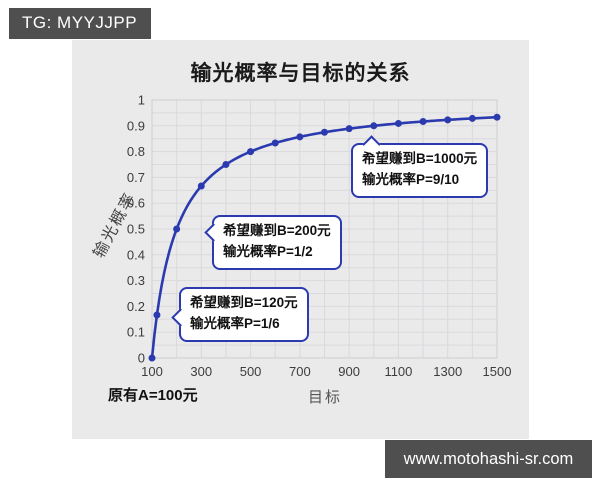 This screenshot has height=480, width=600. I want to click on annotation-b1000-line2: 输光概率P=9/10, so click(411, 179).